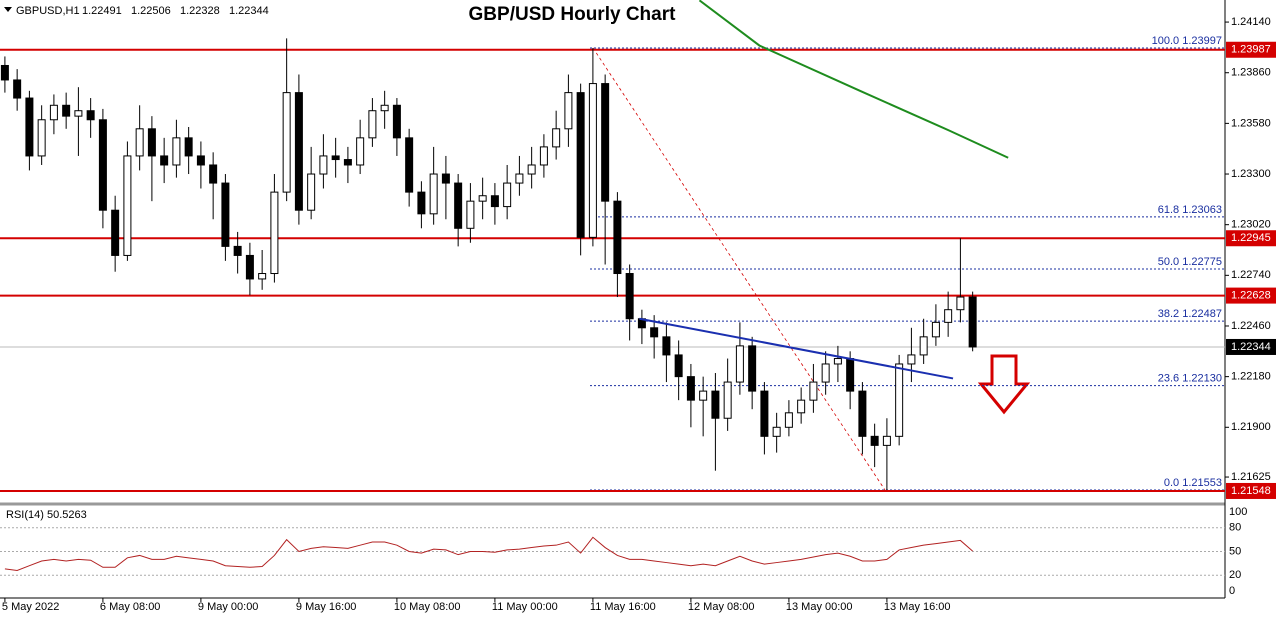  I want to click on current-price-label: 1.22344, so click(1251, 347).